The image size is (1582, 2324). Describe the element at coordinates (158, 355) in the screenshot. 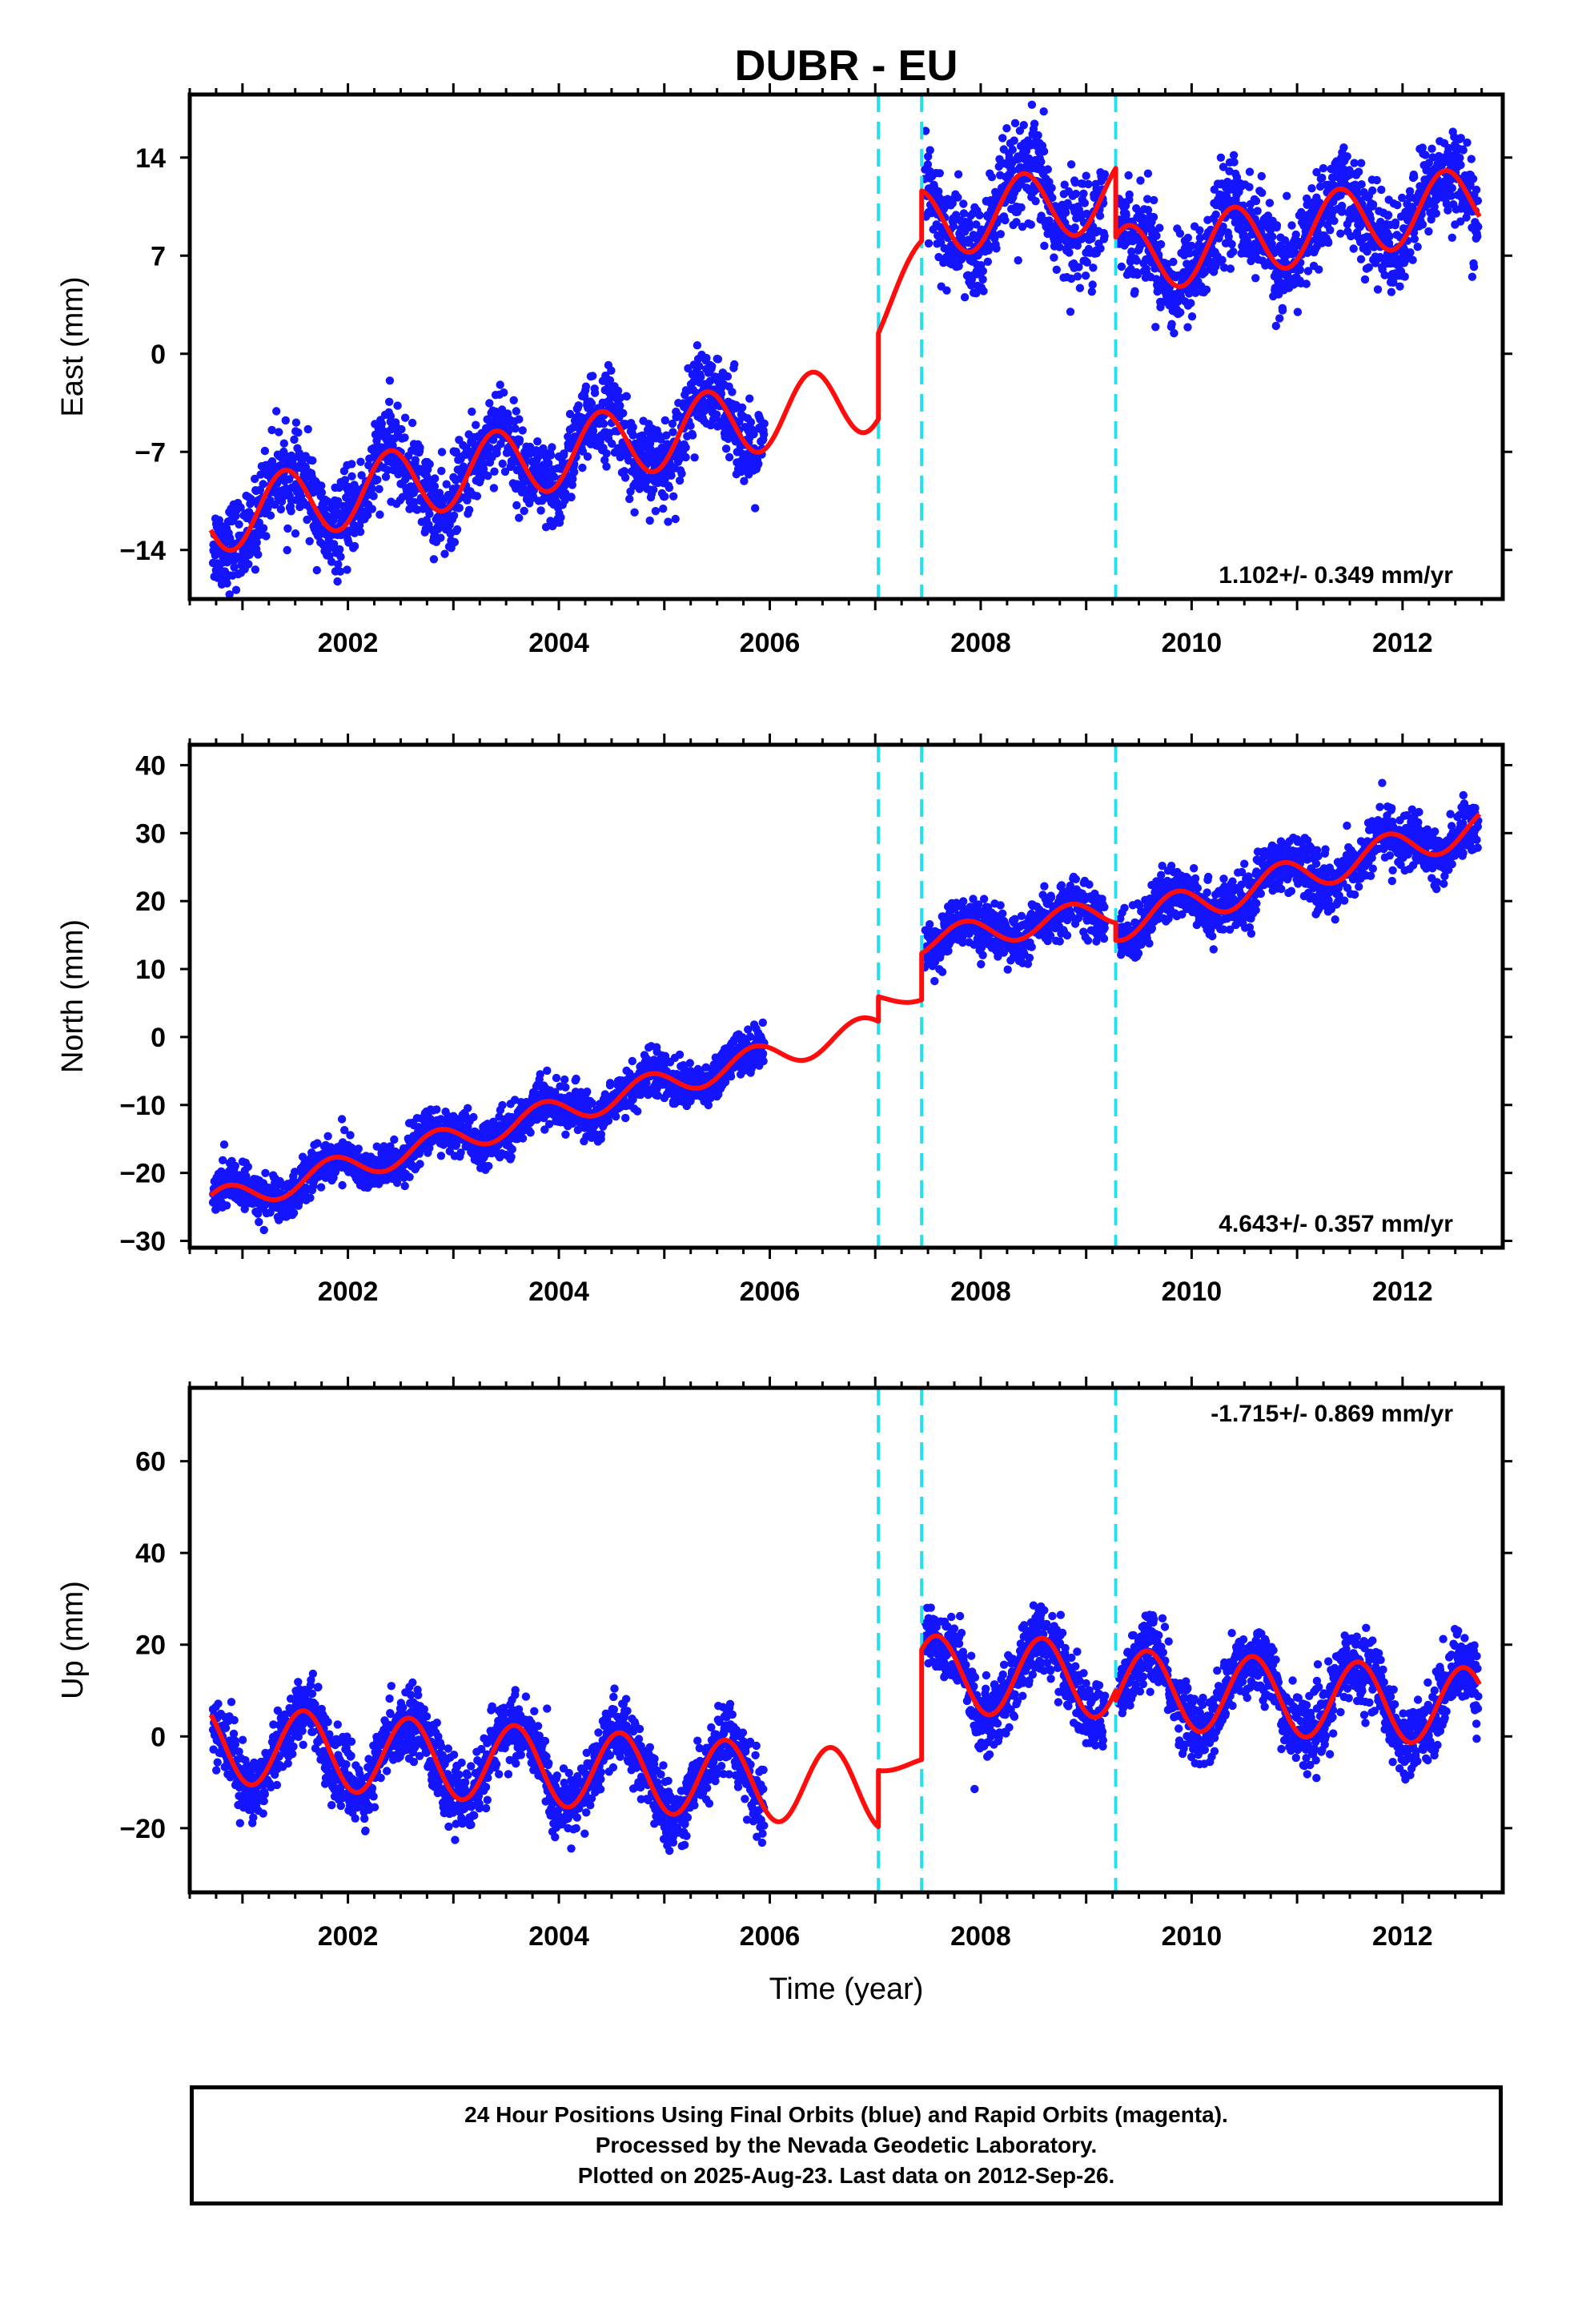

I see `east-ytick-label: 0` at that location.